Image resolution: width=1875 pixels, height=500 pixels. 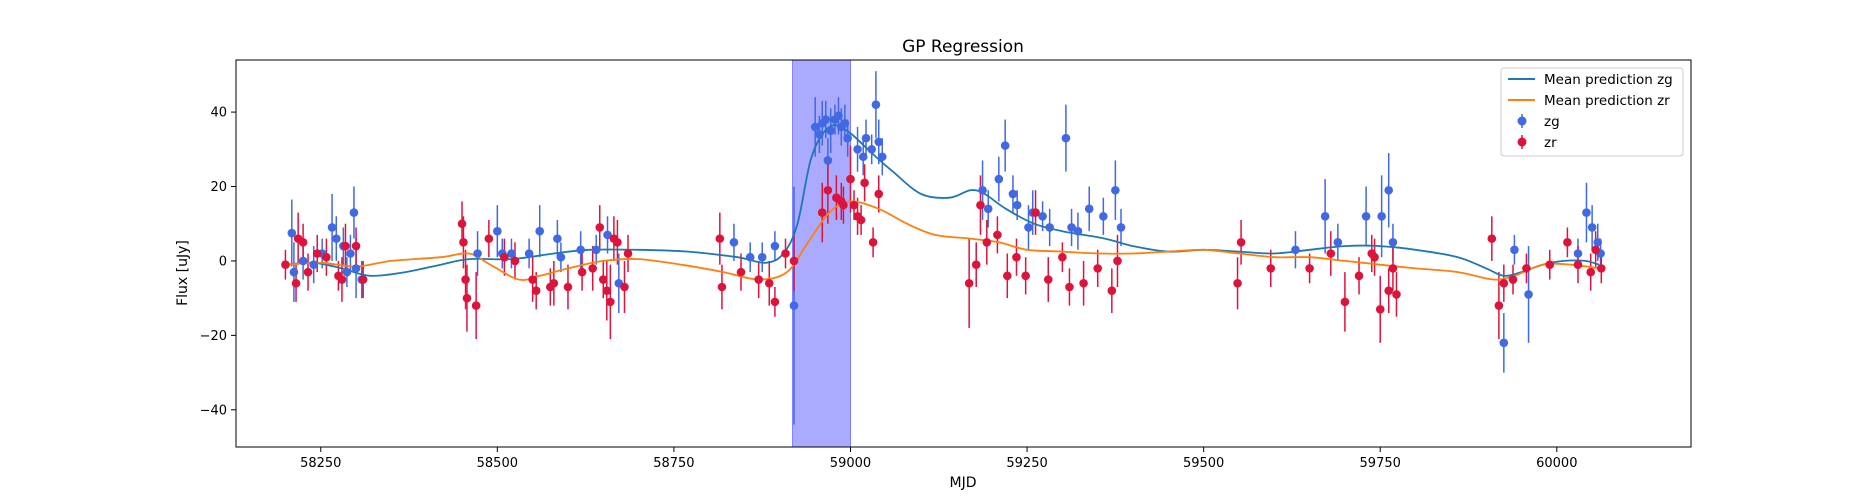 What do you see at coordinates (850, 463) in the screenshot?
I see `x-tick-label: 59000` at bounding box center [850, 463].